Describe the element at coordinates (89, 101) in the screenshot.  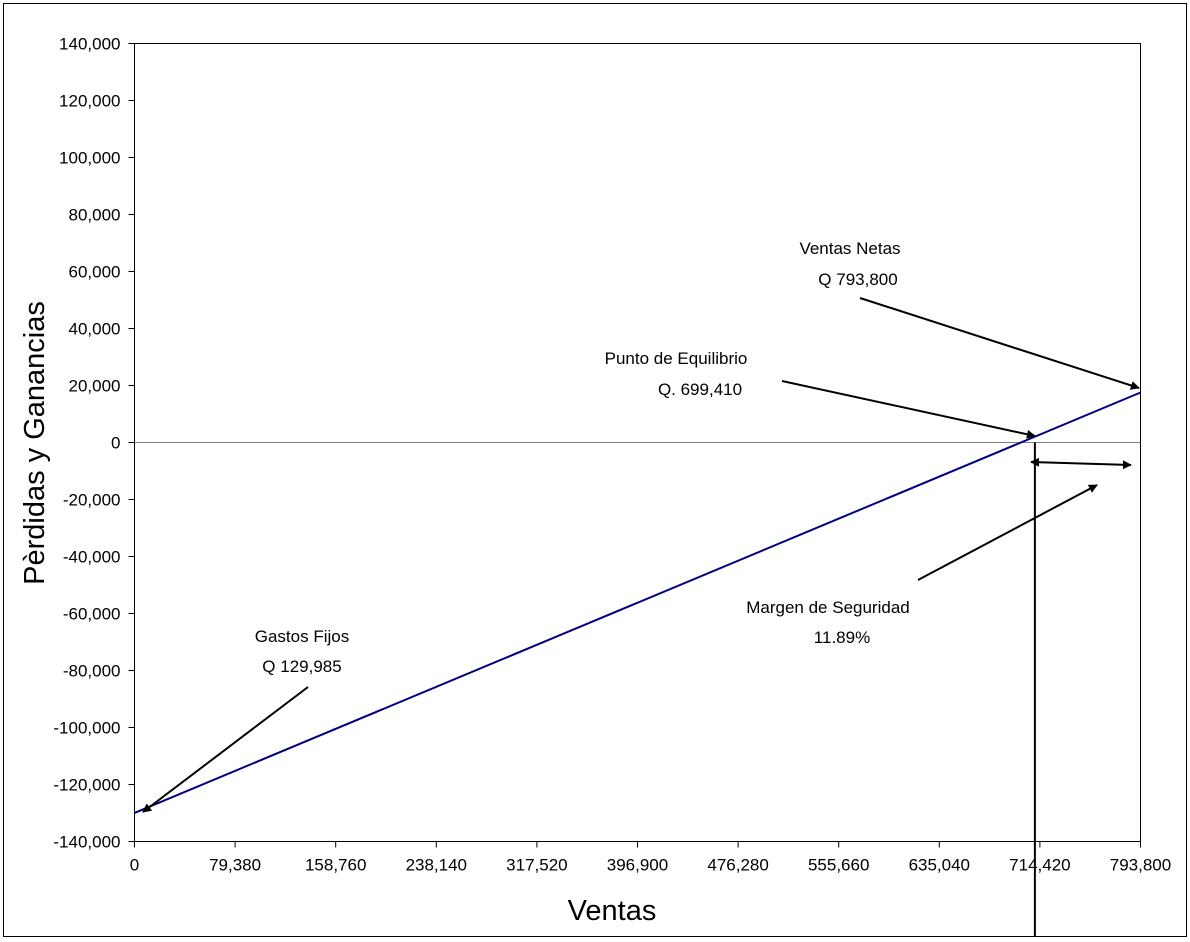
I see `y-tick-label: 120,000` at that location.